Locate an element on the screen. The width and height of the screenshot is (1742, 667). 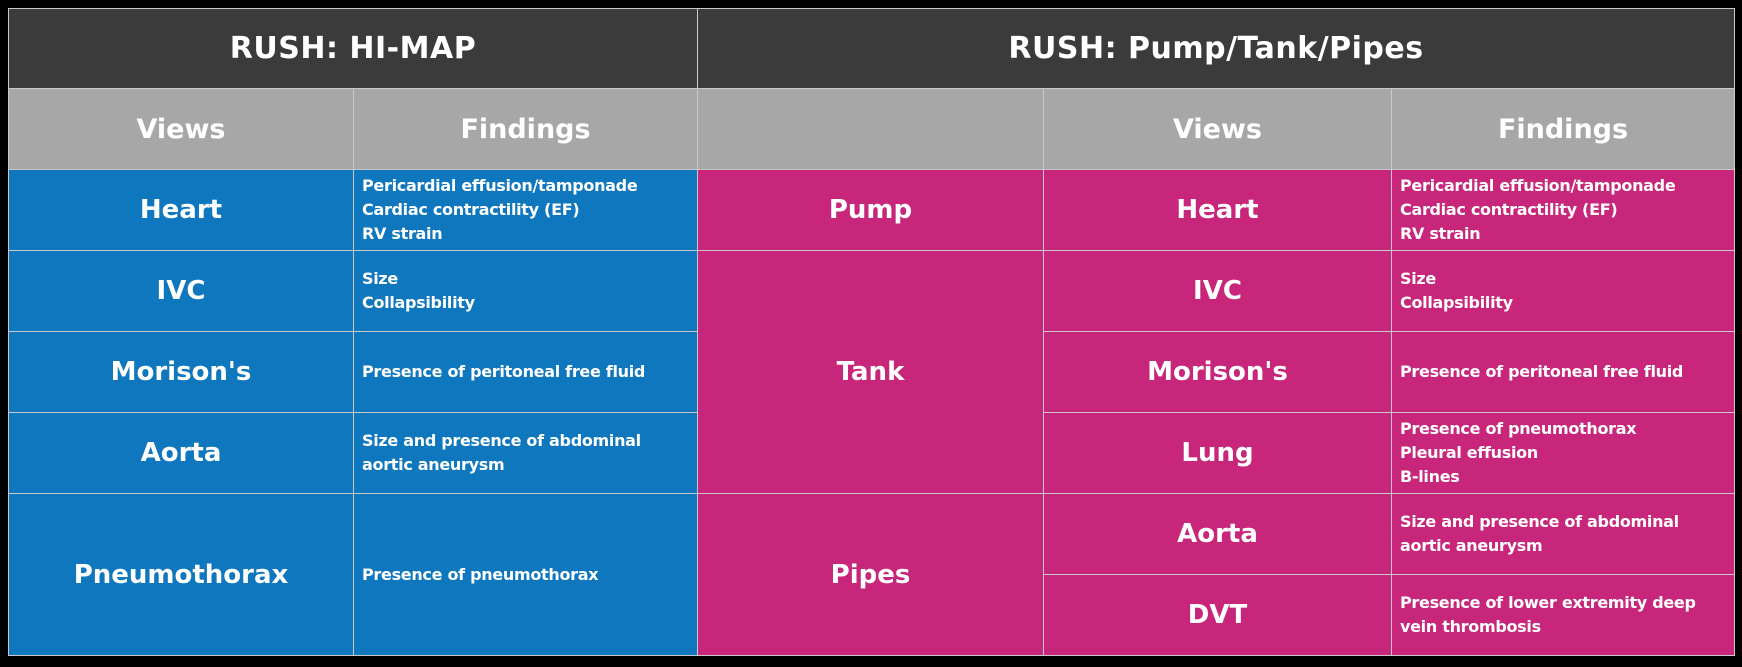
left-view-heart-cell: Heart is located at coordinates (181, 210).